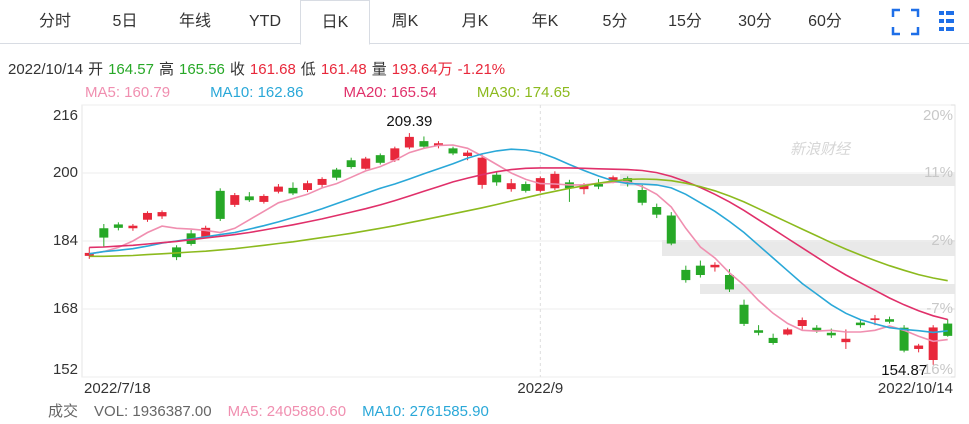 This screenshot has height=424, width=969. I want to click on quote-value: 161.48, so click(343, 69).